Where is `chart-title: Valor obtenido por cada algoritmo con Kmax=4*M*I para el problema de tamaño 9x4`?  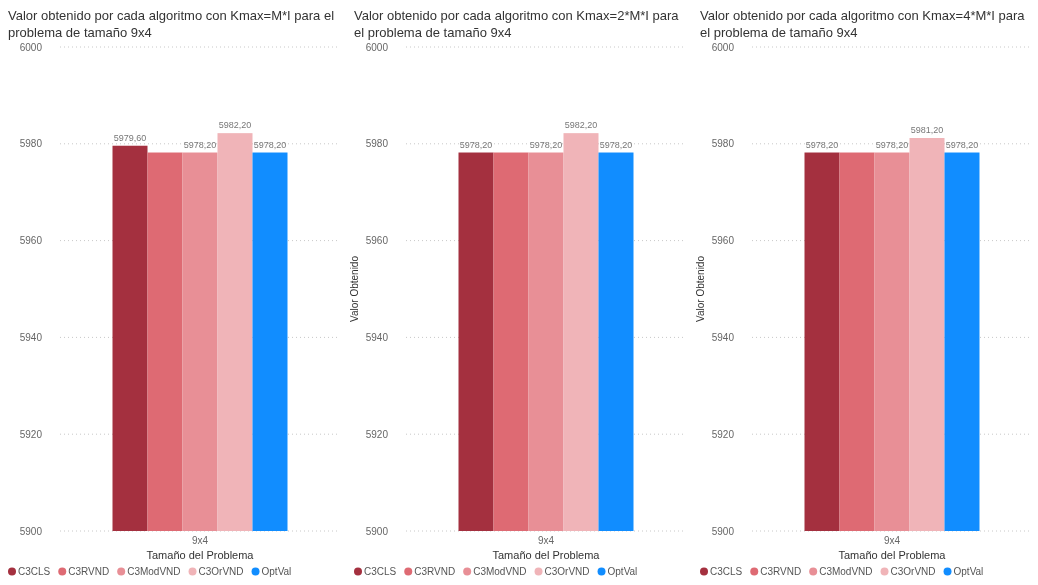 chart-title: Valor obtenido por cada algoritmo con Kmax=4*M*I para el problema de tamaño 9x4 is located at coordinates (863, 24).